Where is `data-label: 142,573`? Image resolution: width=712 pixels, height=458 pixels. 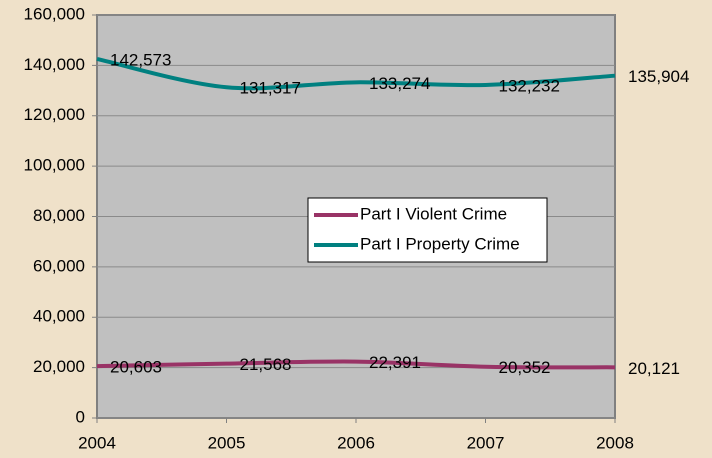
data-label: 142,573 is located at coordinates (140, 59).